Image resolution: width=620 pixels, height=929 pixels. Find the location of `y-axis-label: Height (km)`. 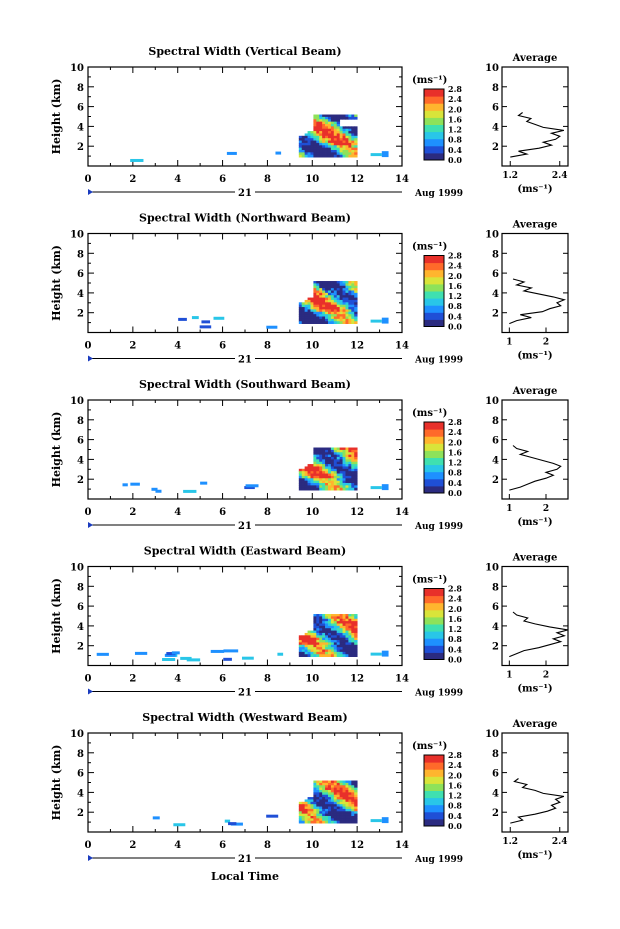

y-axis-label: Height (km) is located at coordinates (56, 283).